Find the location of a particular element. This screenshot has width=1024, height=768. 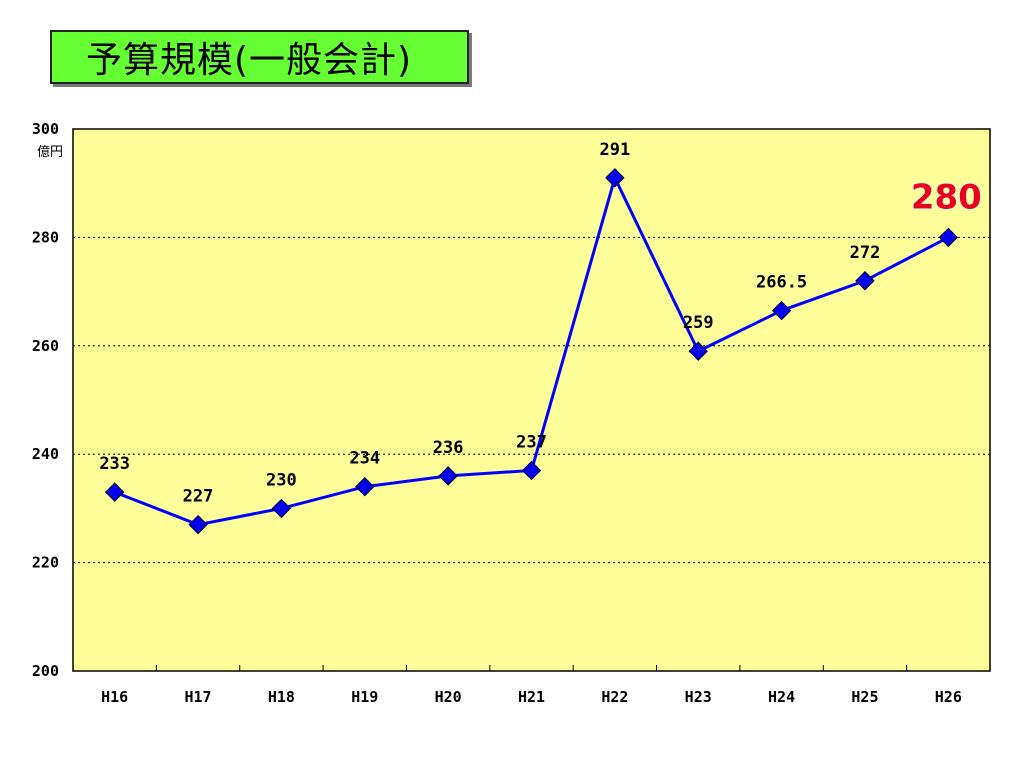

x-tick-label: H22 is located at coordinates (614, 697).